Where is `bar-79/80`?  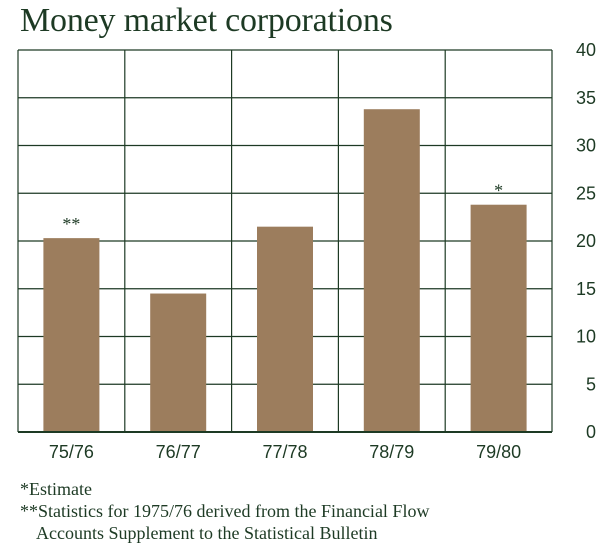
bar-79/80 is located at coordinates (498, 318).